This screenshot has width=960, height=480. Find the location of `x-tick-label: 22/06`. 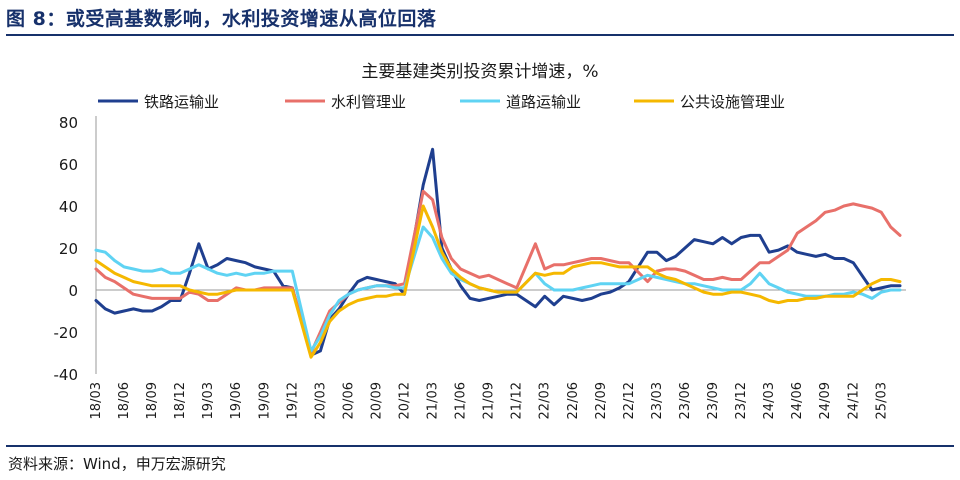

x-tick-label: 22/06 is located at coordinates (573, 400).